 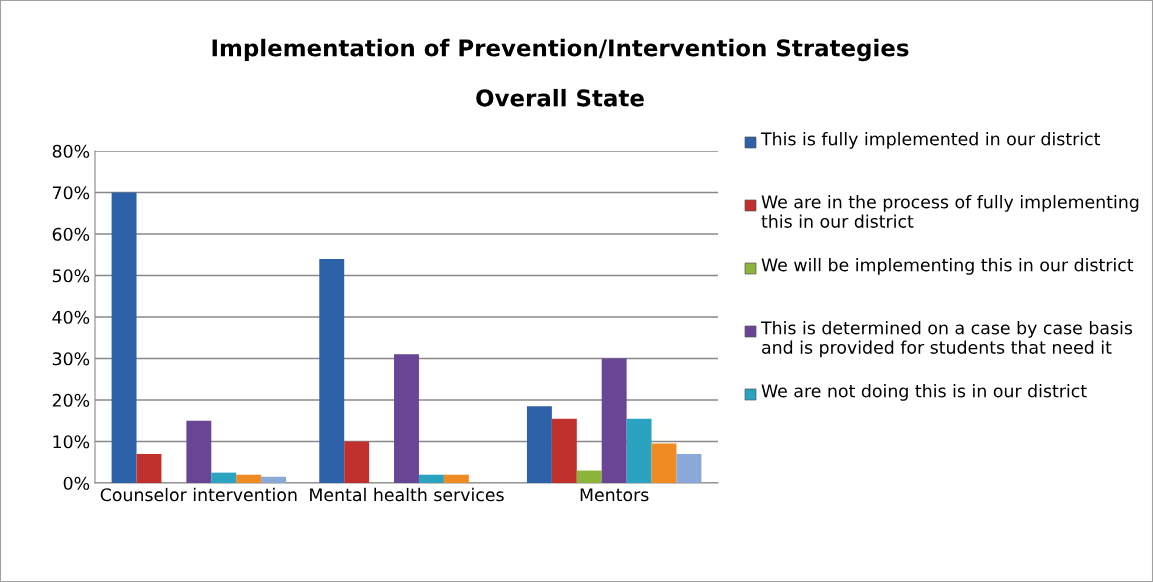 What do you see at coordinates (924, 392) in the screenshot?
I see `legend-label: We are not doing this is in our district` at bounding box center [924, 392].